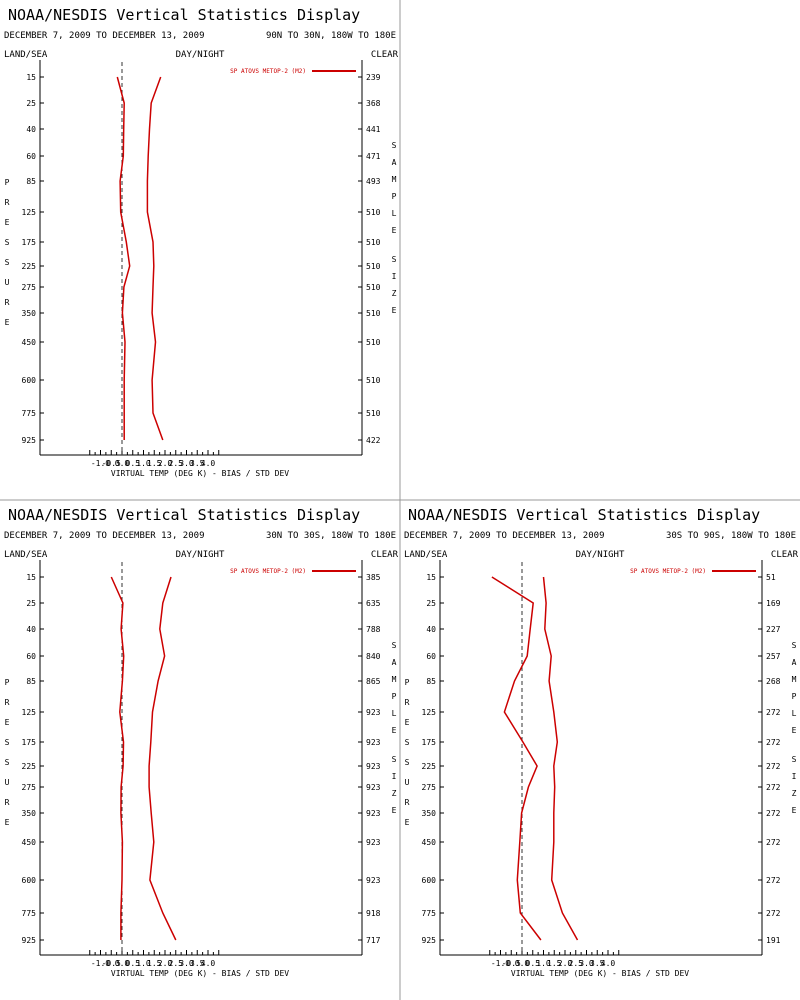  I want to click on sample-size-label: 268, so click(773, 681).